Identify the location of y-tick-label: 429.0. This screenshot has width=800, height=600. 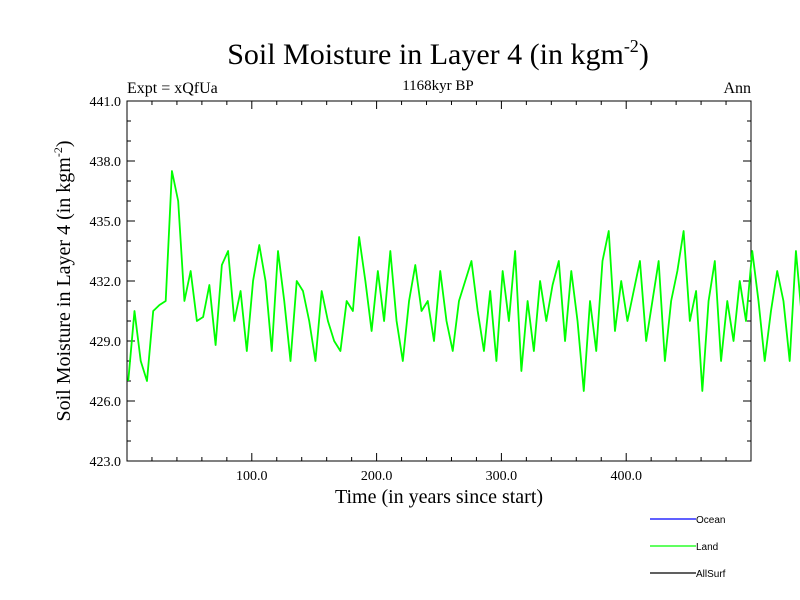
(106, 342).